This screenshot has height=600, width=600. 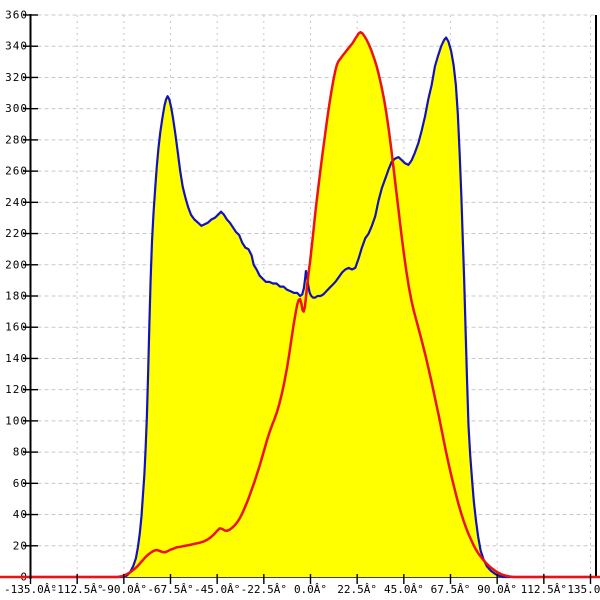 I want to click on x-tick-label: -22.5Â°, so click(x=264, y=589).